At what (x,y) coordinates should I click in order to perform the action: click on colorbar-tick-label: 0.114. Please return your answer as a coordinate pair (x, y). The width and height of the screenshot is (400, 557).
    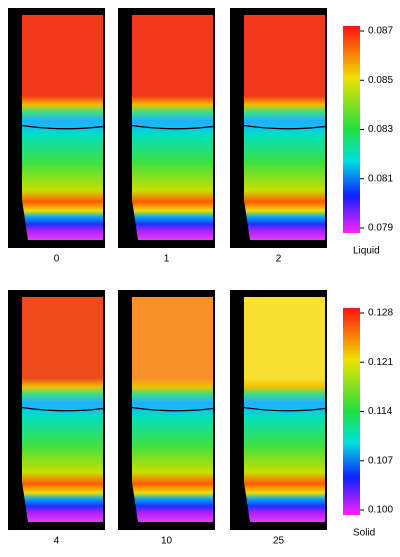
    Looking at the image, I should click on (380, 411).